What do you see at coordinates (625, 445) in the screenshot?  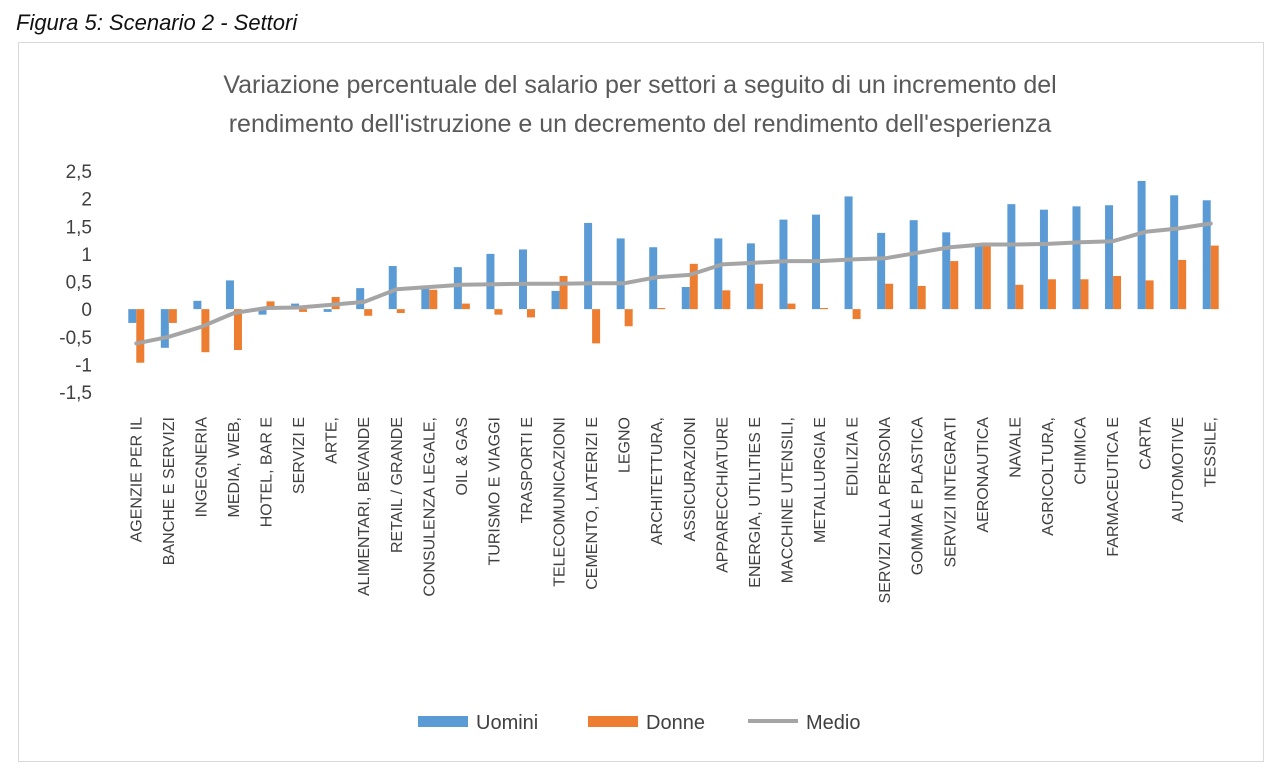 I see `category-label: LEGNO` at bounding box center [625, 445].